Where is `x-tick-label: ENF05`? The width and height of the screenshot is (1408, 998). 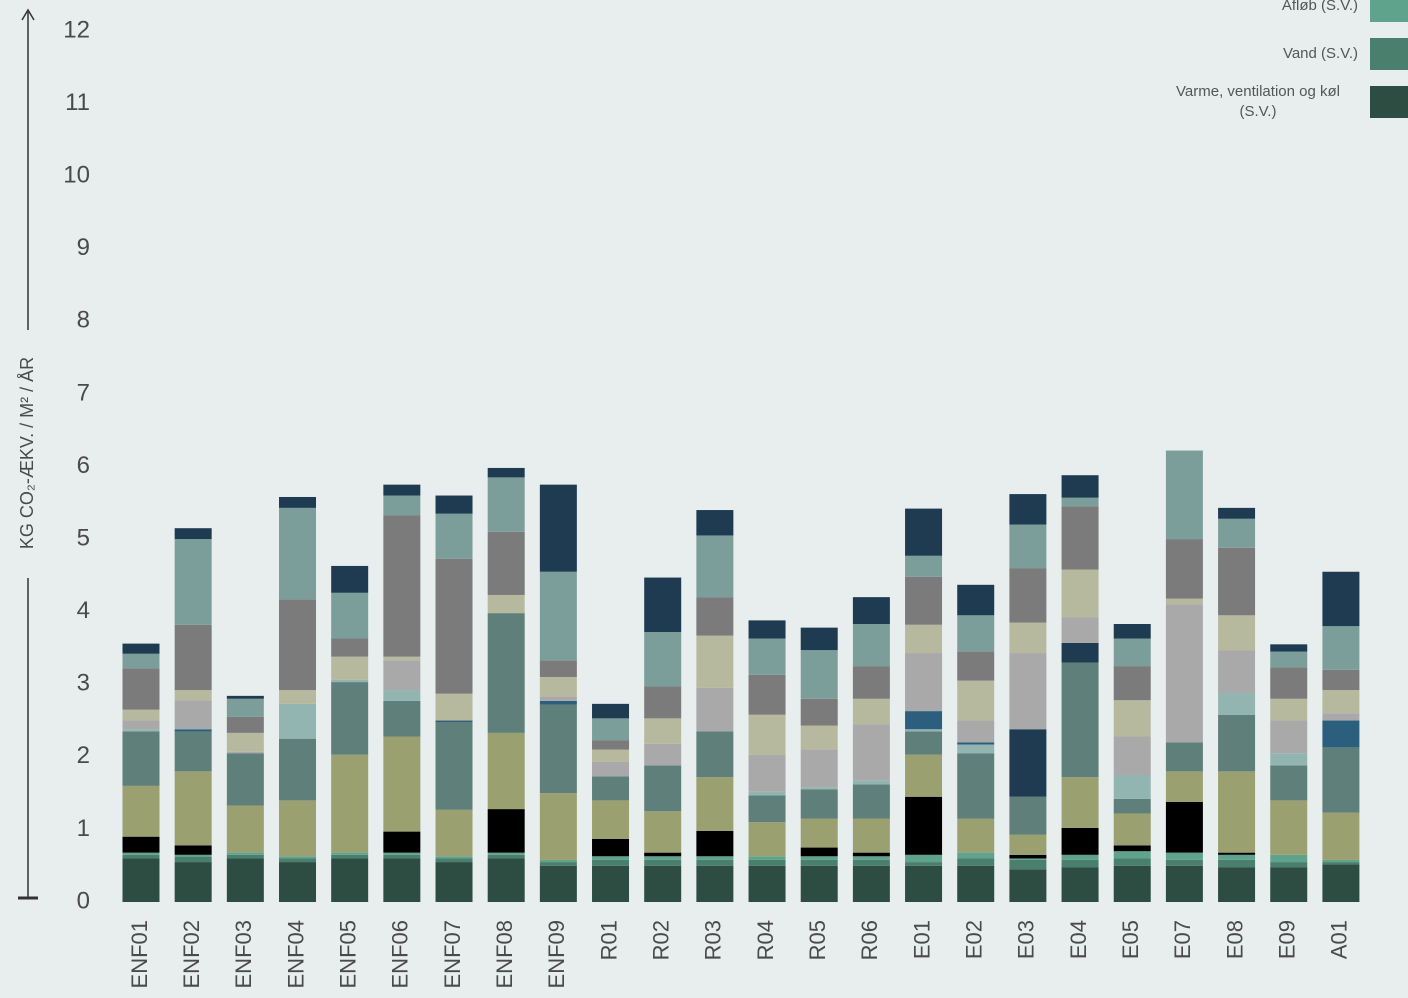 x-tick-label: ENF05 is located at coordinates (347, 954).